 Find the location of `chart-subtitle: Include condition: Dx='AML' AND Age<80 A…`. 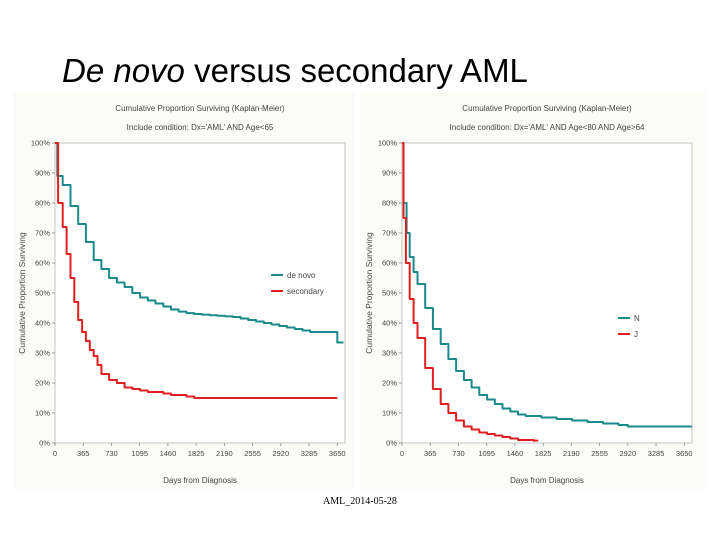

chart-subtitle: Include condition: Dx='AML' AND Age<80 A… is located at coordinates (548, 127).